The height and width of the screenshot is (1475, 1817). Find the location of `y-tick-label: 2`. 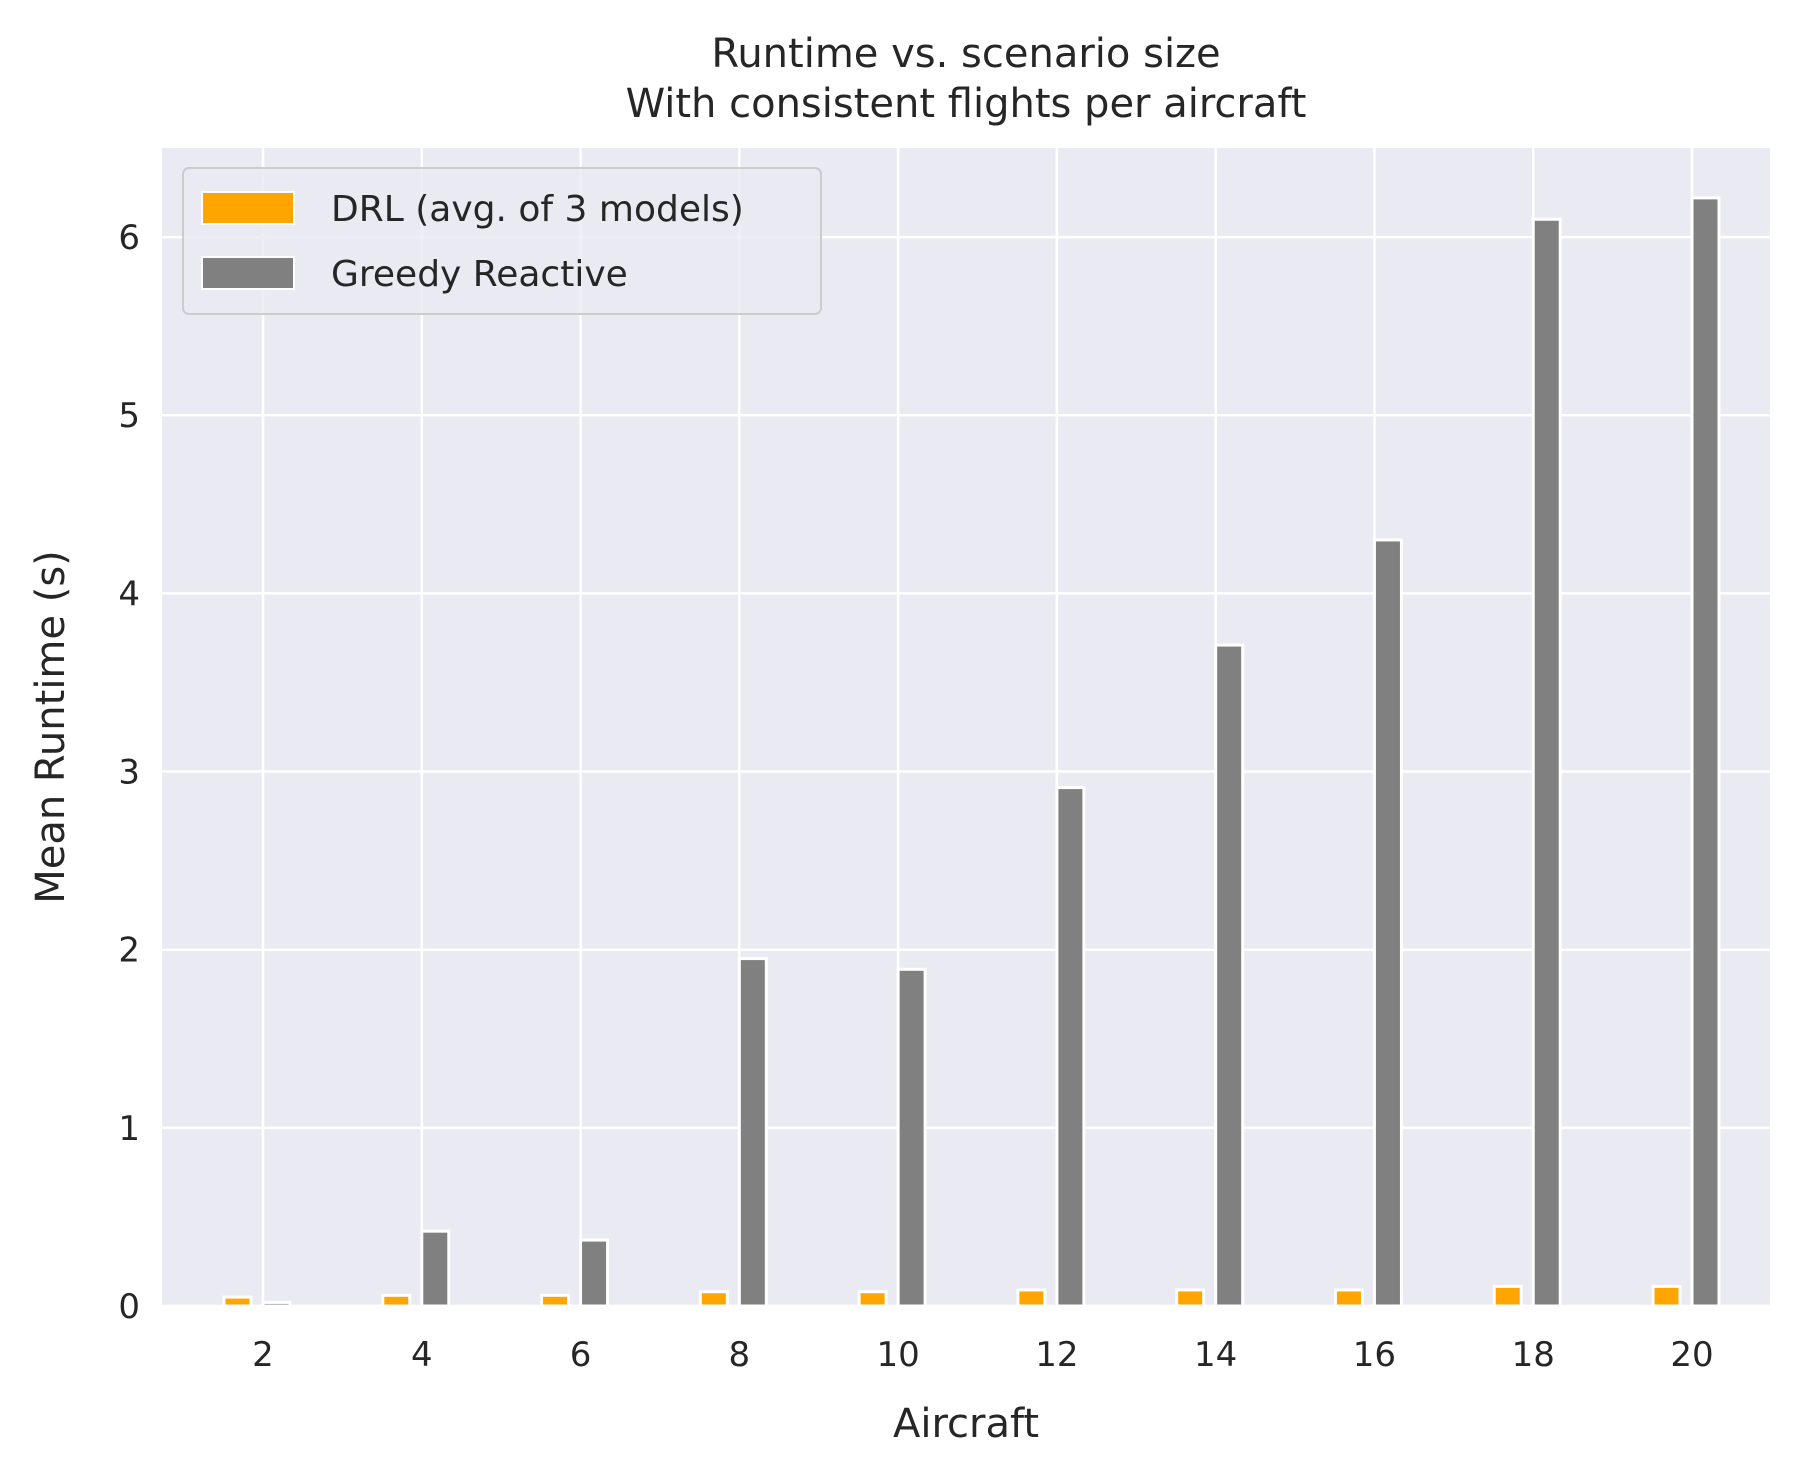

y-tick-label: 2 is located at coordinates (129, 951).